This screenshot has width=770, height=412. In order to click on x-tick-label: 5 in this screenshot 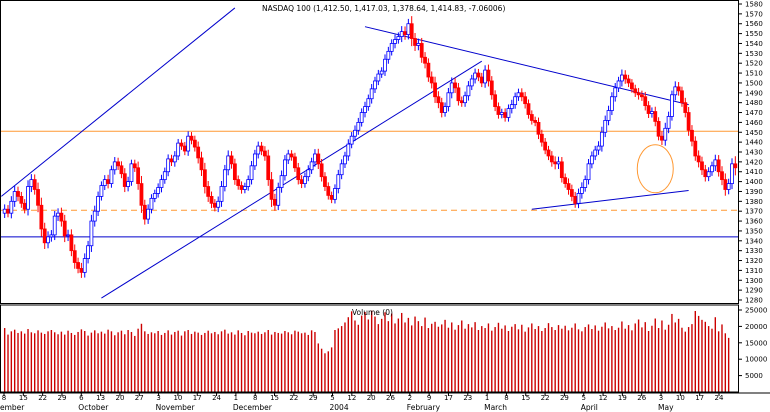, I will do `click(583, 398)`.